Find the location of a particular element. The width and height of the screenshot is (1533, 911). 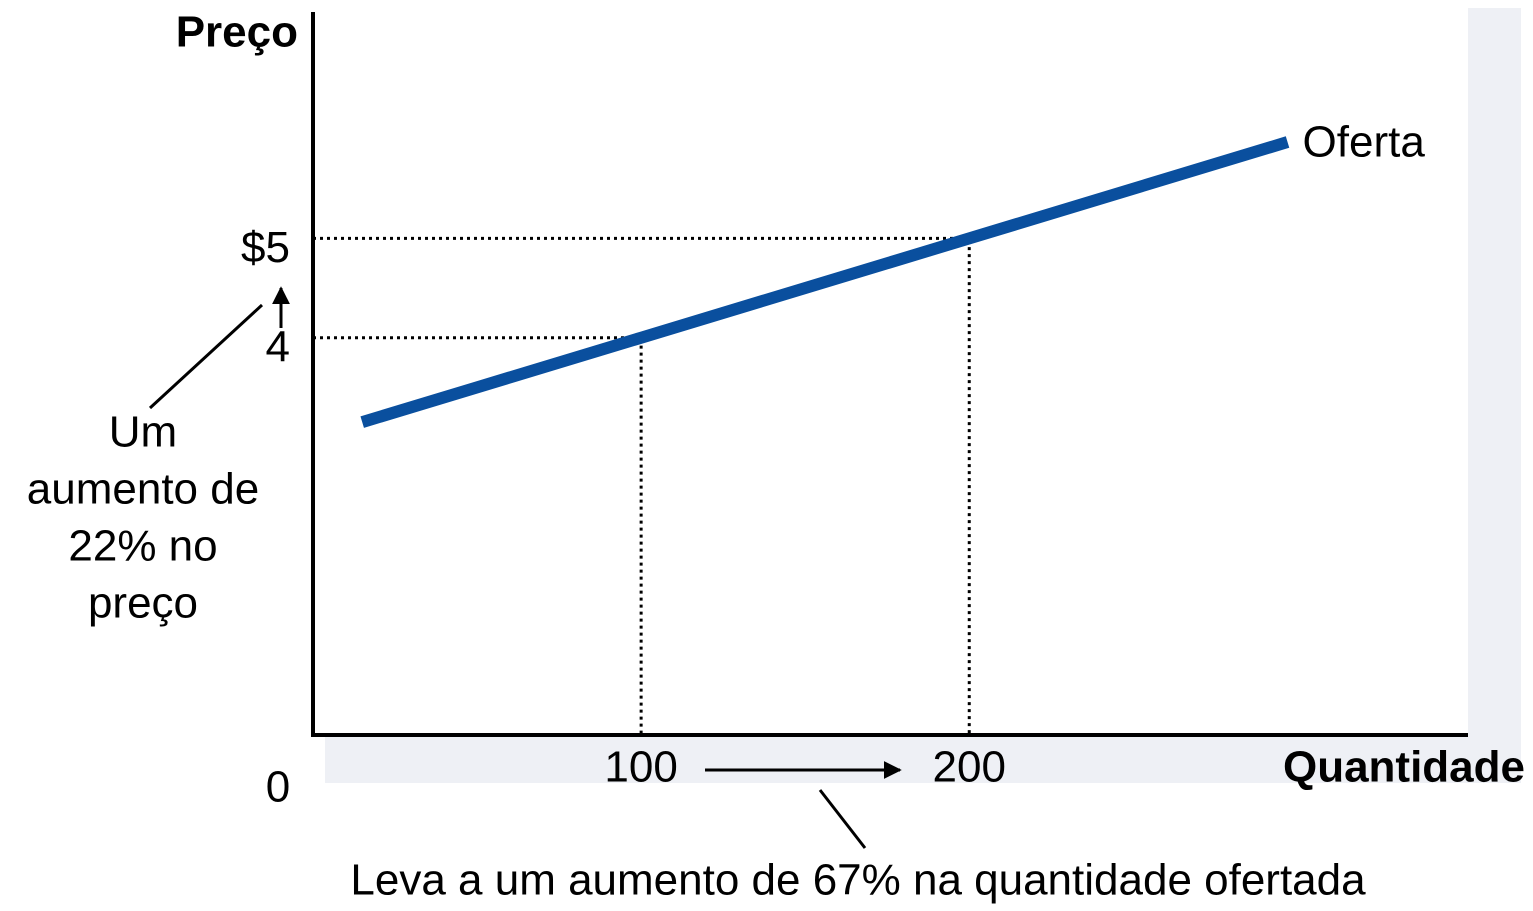

x-tick-label: 200 is located at coordinates (969, 767).